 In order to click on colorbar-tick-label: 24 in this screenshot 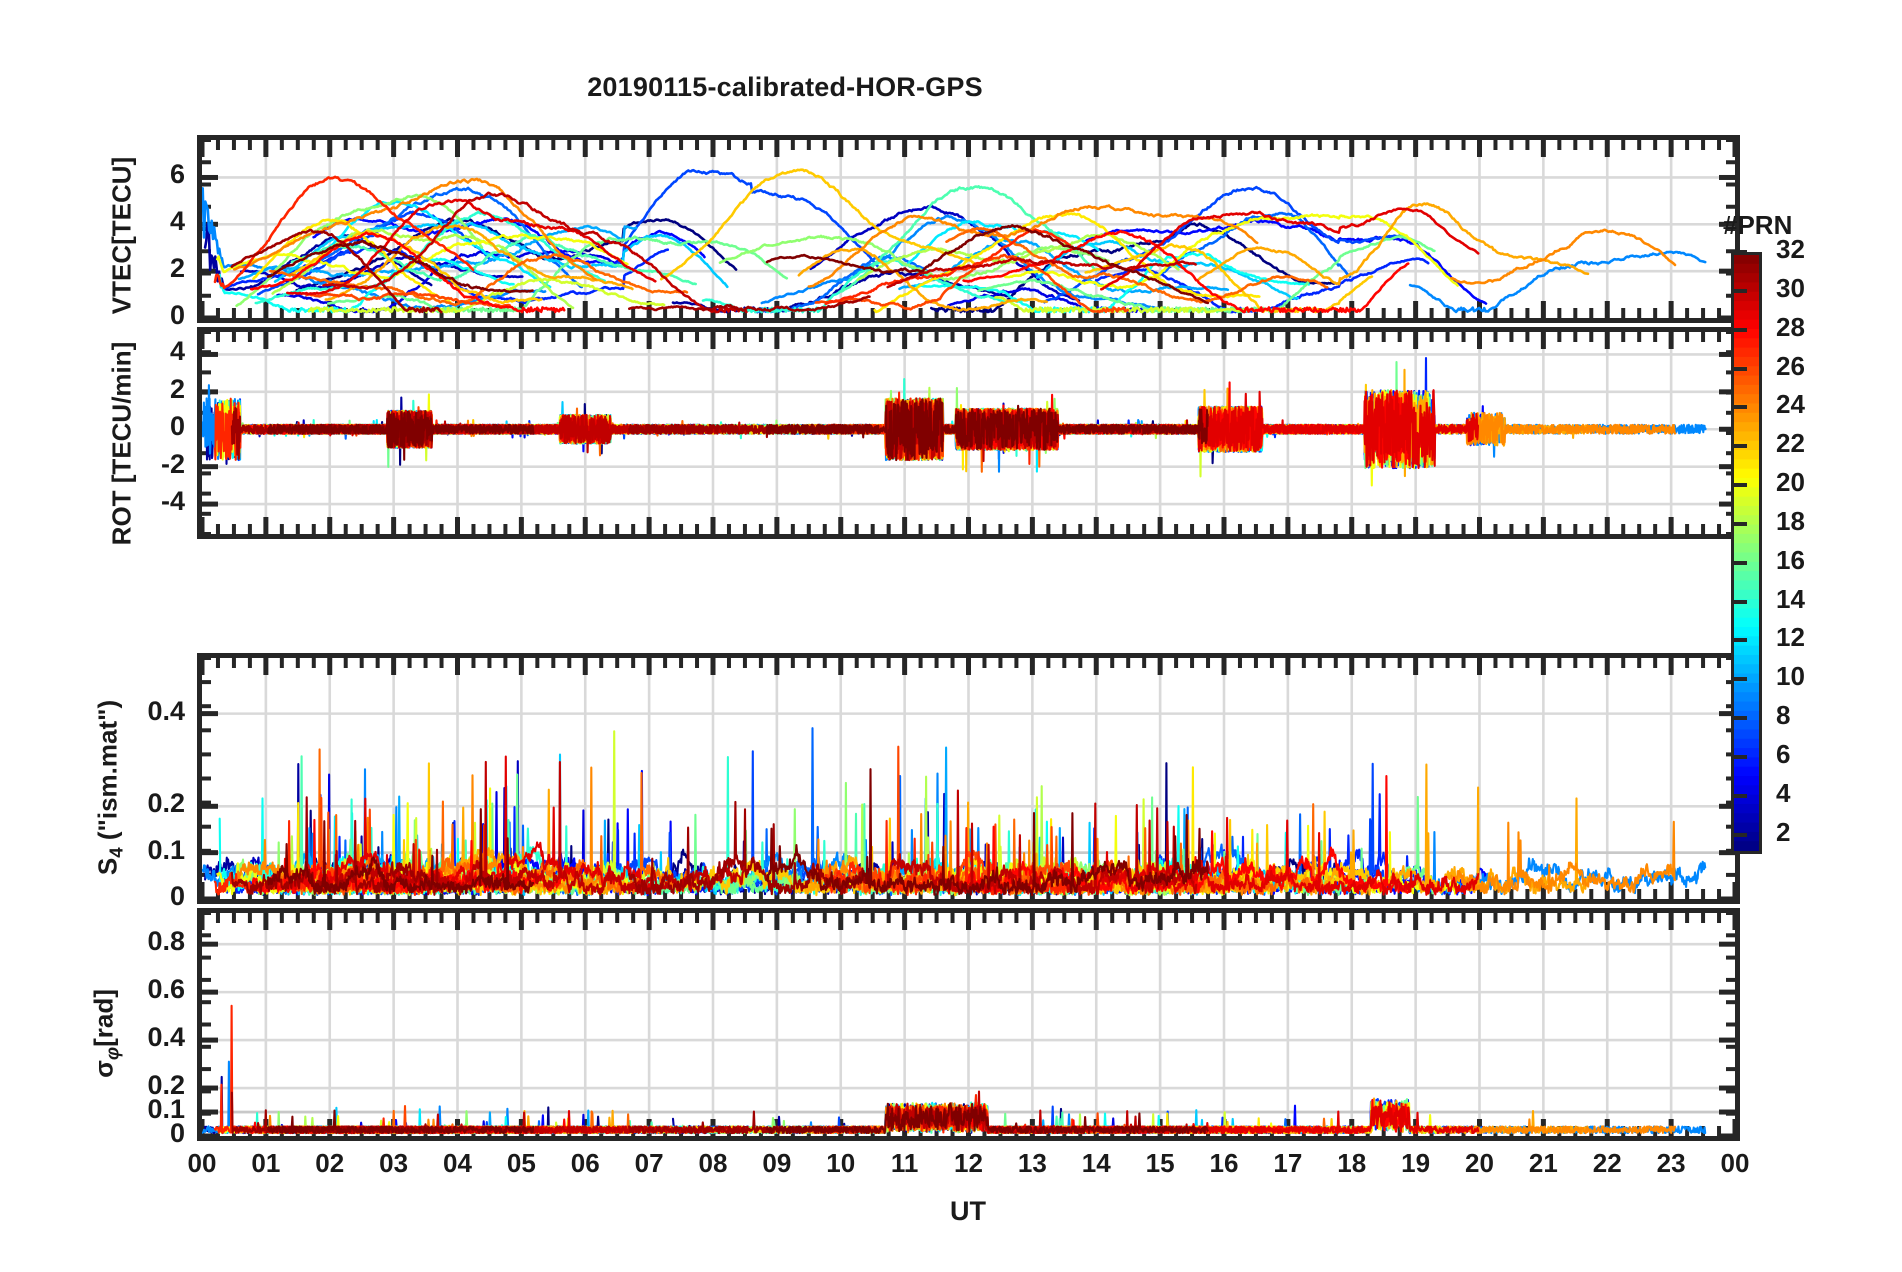, I will do `click(1790, 404)`.